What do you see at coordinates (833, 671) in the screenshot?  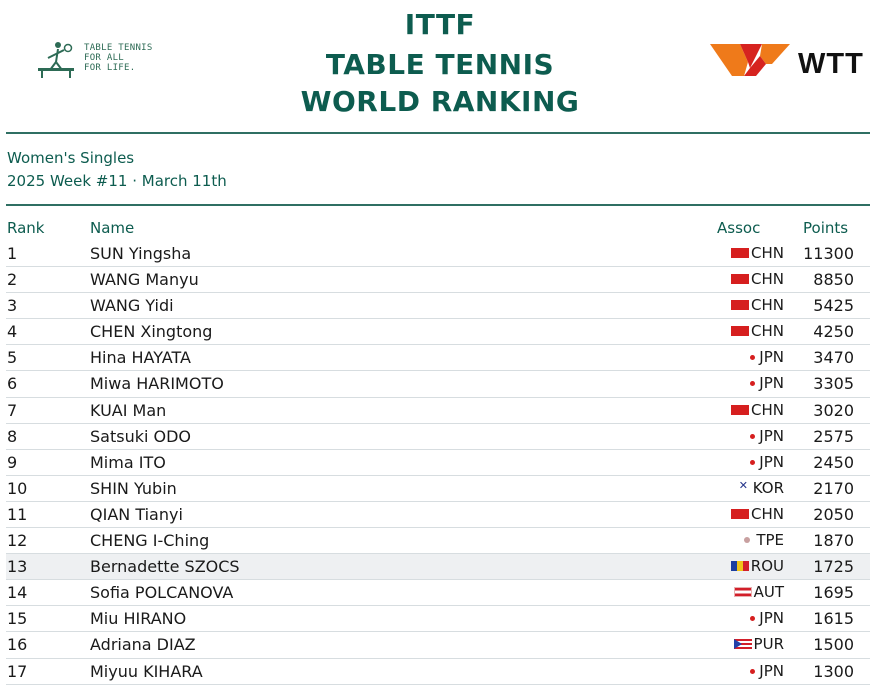 I see `points-cell: 1300` at bounding box center [833, 671].